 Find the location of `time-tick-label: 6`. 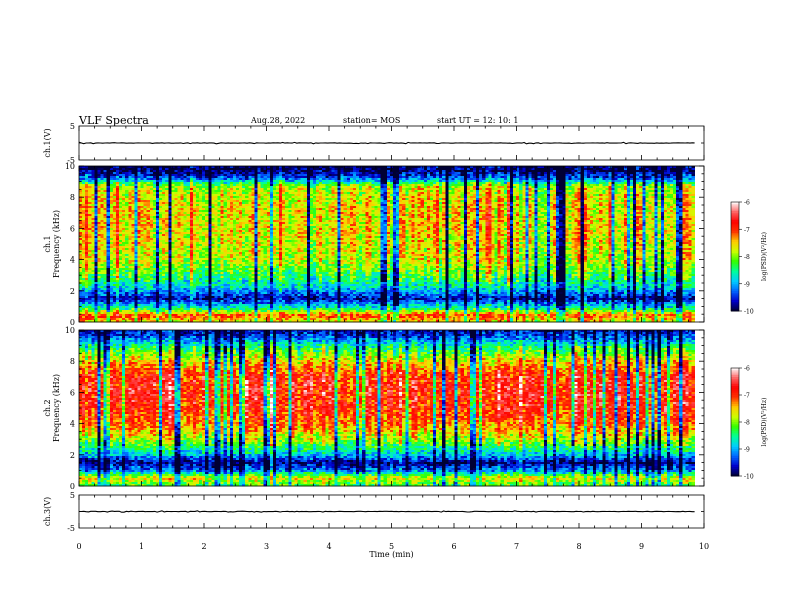

time-tick-label: 6 is located at coordinates (453, 546).